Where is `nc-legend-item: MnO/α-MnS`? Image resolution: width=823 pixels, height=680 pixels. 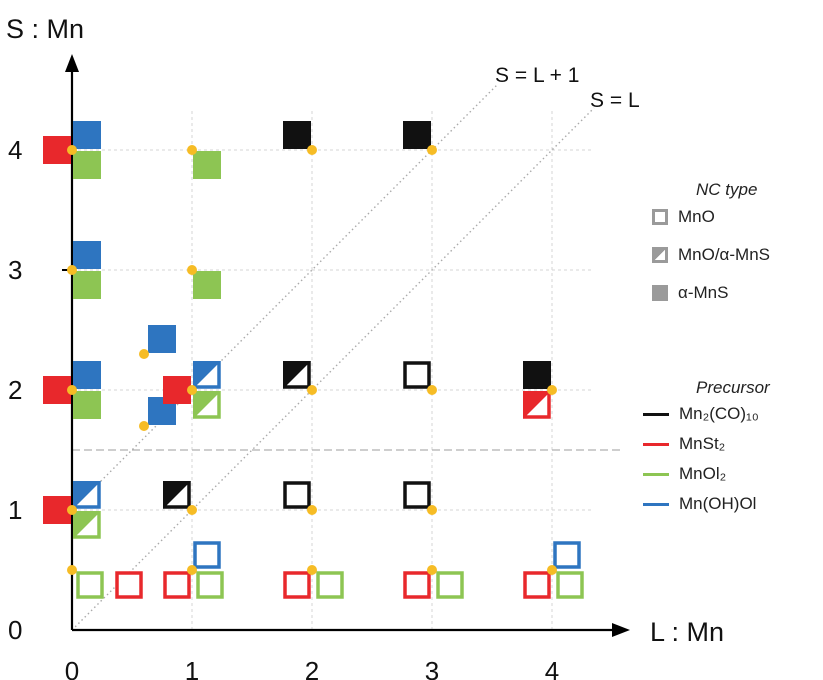 nc-legend-item: MnO/α-MnS is located at coordinates (711, 255).